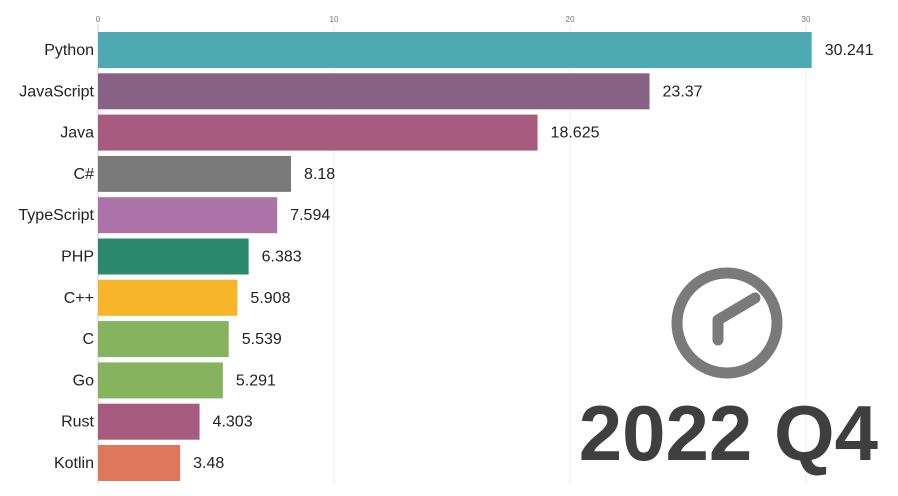 This screenshot has height=496, width=898. Describe the element at coordinates (849, 50) in the screenshot. I see `value-label: 30.241` at that location.